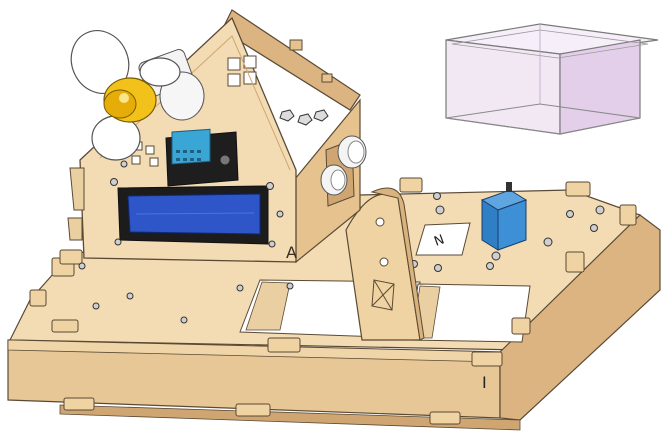  I want to click on ultrasonic-sensor, so click(343, 171).